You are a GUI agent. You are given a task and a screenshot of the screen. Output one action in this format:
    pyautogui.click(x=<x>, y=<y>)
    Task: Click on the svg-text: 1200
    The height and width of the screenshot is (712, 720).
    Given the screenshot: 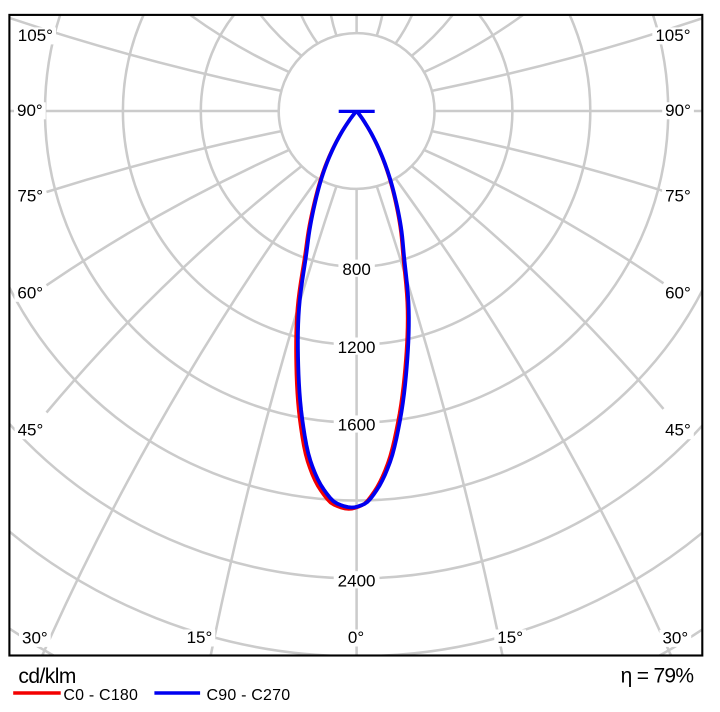 What is the action you would take?
    pyautogui.click(x=357, y=347)
    